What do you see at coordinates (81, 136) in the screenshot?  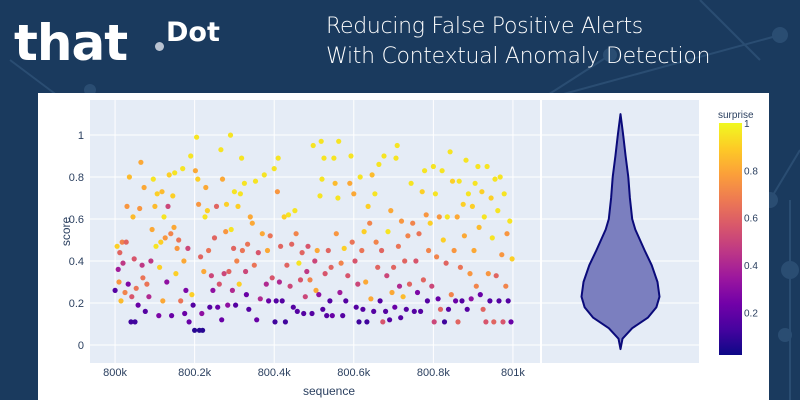 I see `y-tick-label: 1` at bounding box center [81, 136].